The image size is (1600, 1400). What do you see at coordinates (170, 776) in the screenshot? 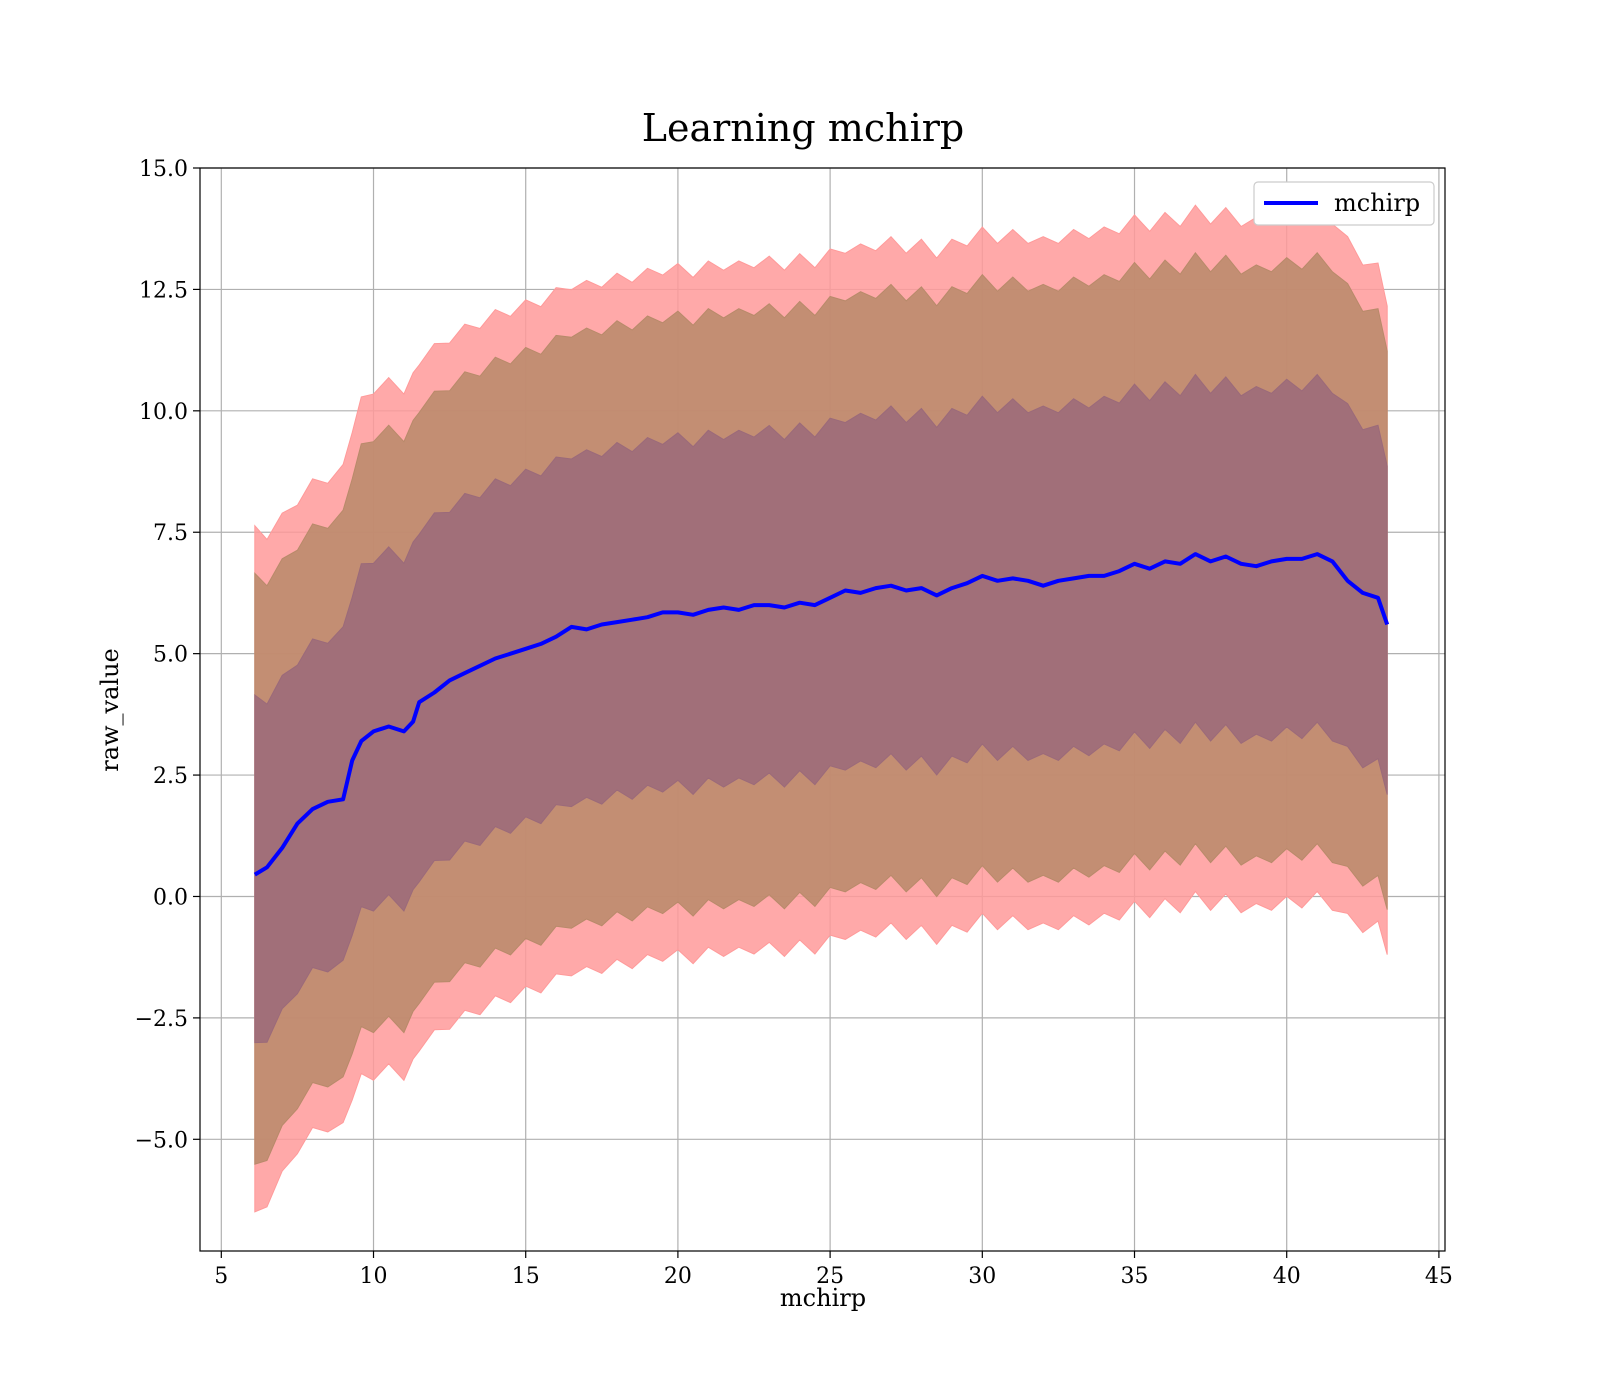
I see `y-tick-label: 2.5` at bounding box center [170, 776].